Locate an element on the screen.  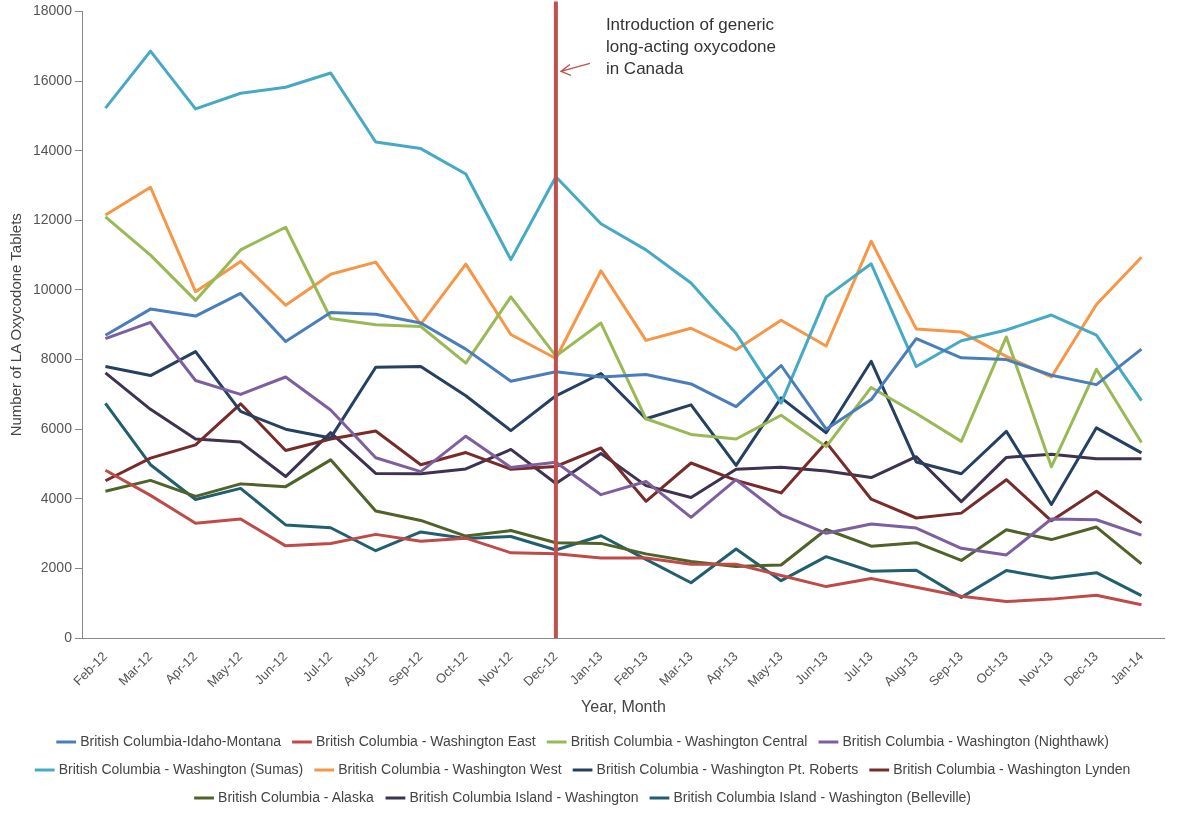
x-axis-title: Year, Month is located at coordinates (623, 706).